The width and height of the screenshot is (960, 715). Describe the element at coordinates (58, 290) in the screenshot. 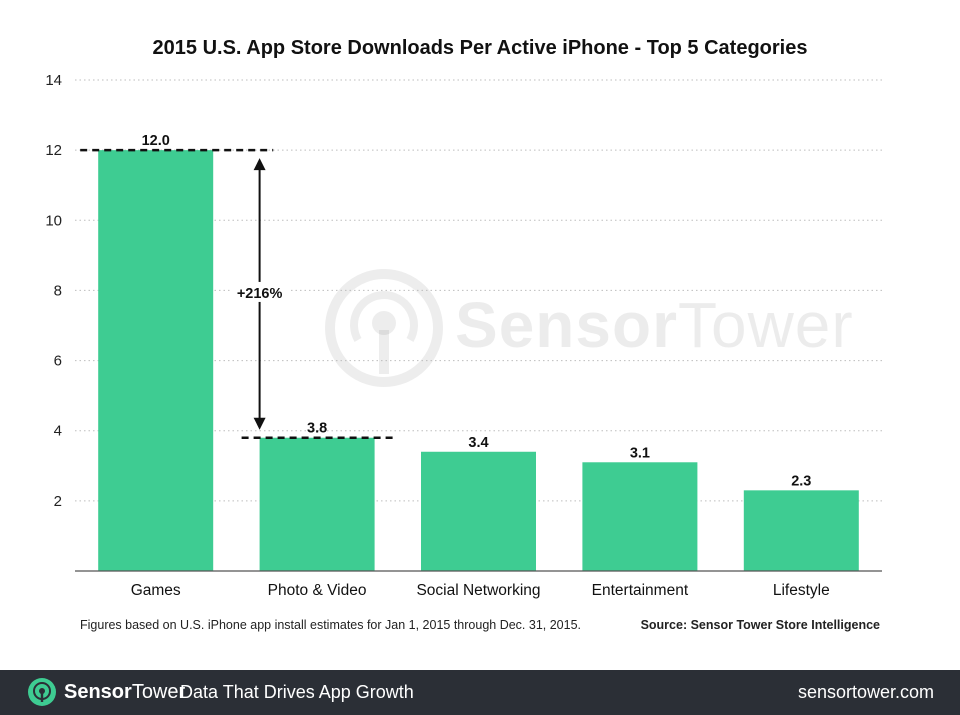

I see `y-tick-label: 8` at that location.